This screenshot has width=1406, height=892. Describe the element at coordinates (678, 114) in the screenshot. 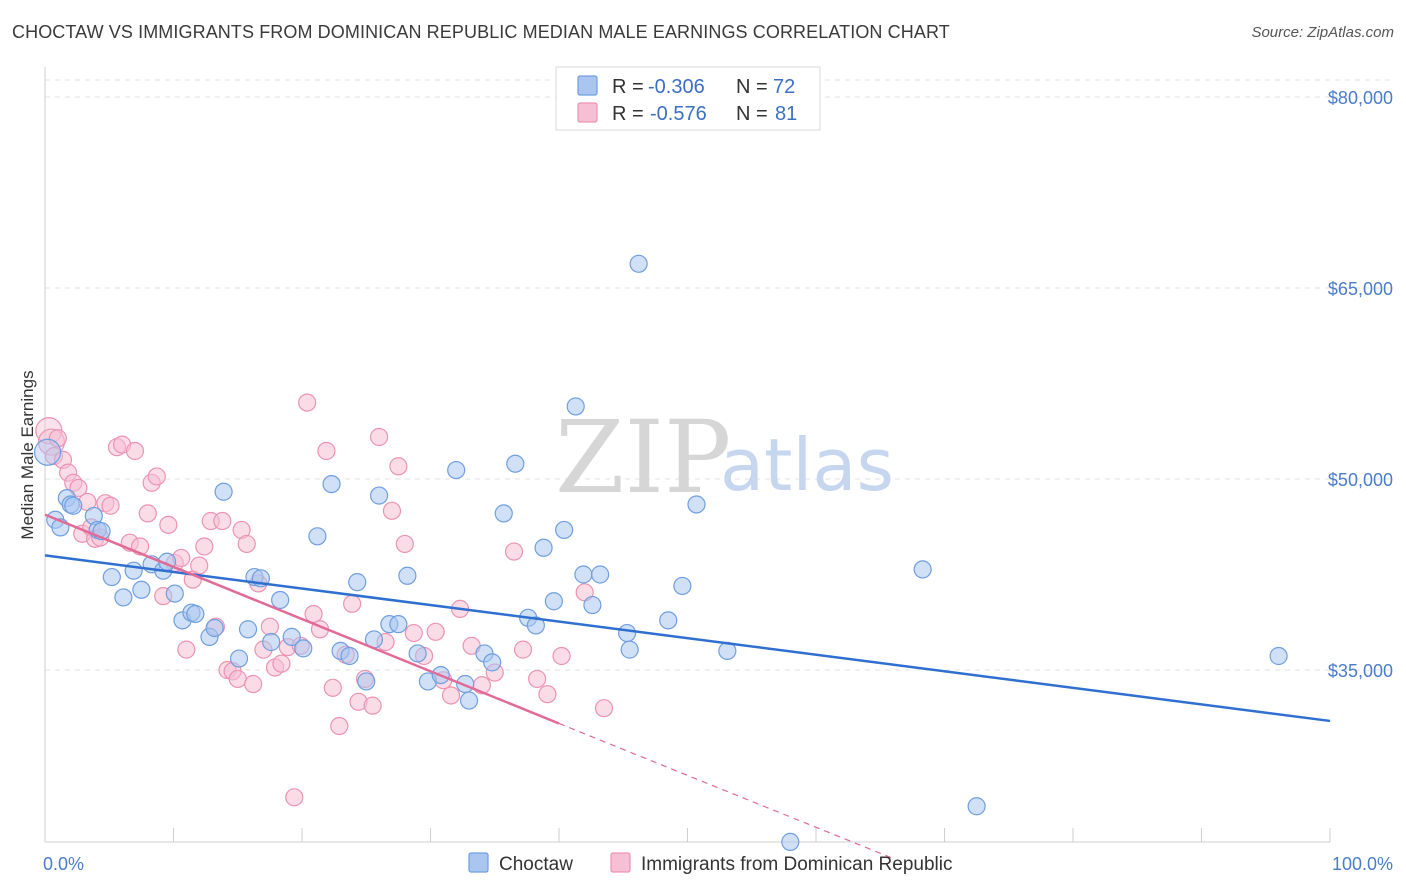

I see `legend-r-value-1: -0.576` at that location.